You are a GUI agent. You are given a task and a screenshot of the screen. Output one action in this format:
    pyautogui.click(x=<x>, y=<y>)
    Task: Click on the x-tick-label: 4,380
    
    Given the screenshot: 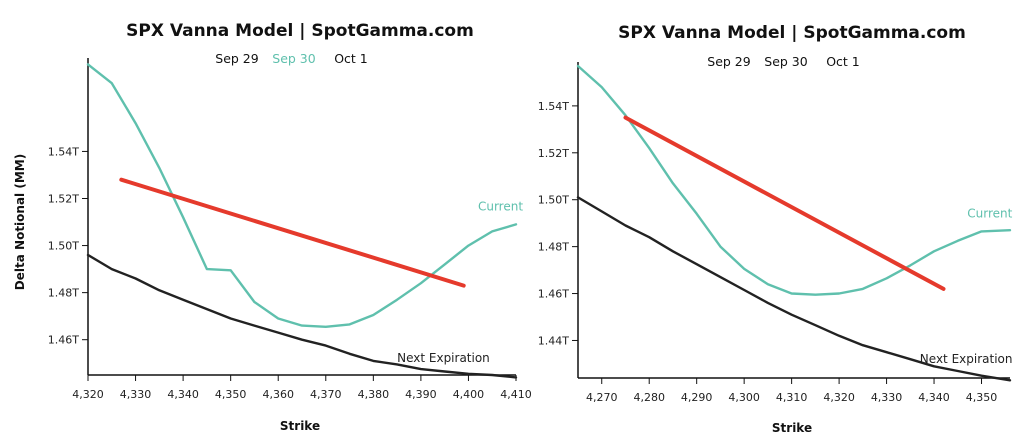 What is the action you would take?
    pyautogui.click(x=374, y=394)
    